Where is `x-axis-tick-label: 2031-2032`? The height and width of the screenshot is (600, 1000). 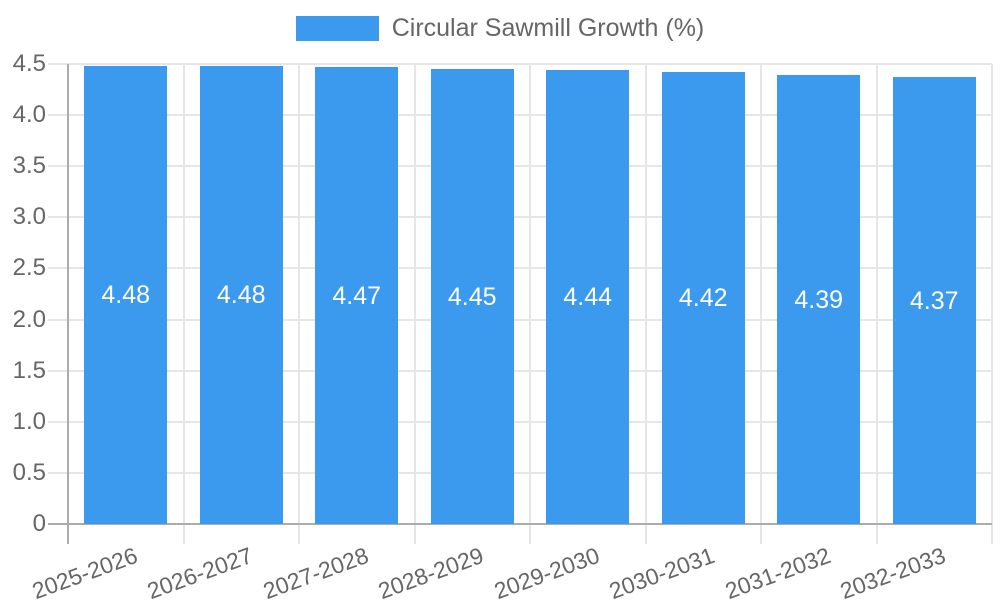
x-axis-tick-label: 2031-2032 is located at coordinates (777, 571).